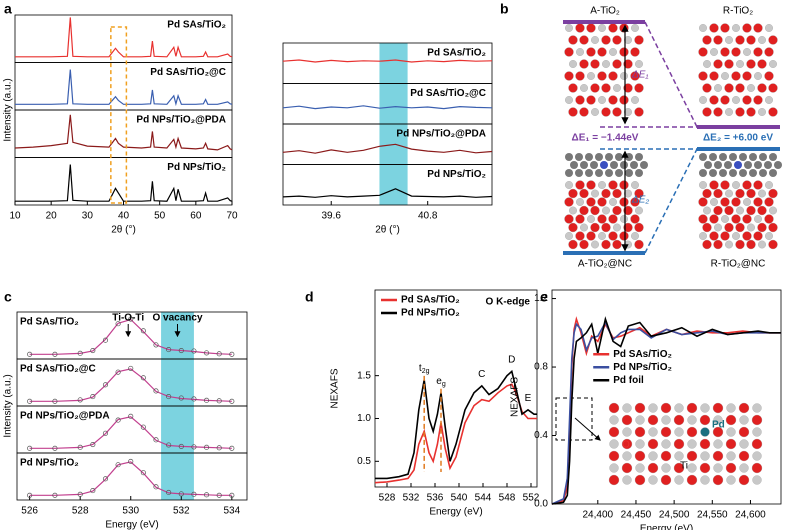 This screenshot has height=530, width=792. What do you see at coordinates (605, 11) in the screenshot?
I see `structure-label: A-TiO₂` at bounding box center [605, 11].